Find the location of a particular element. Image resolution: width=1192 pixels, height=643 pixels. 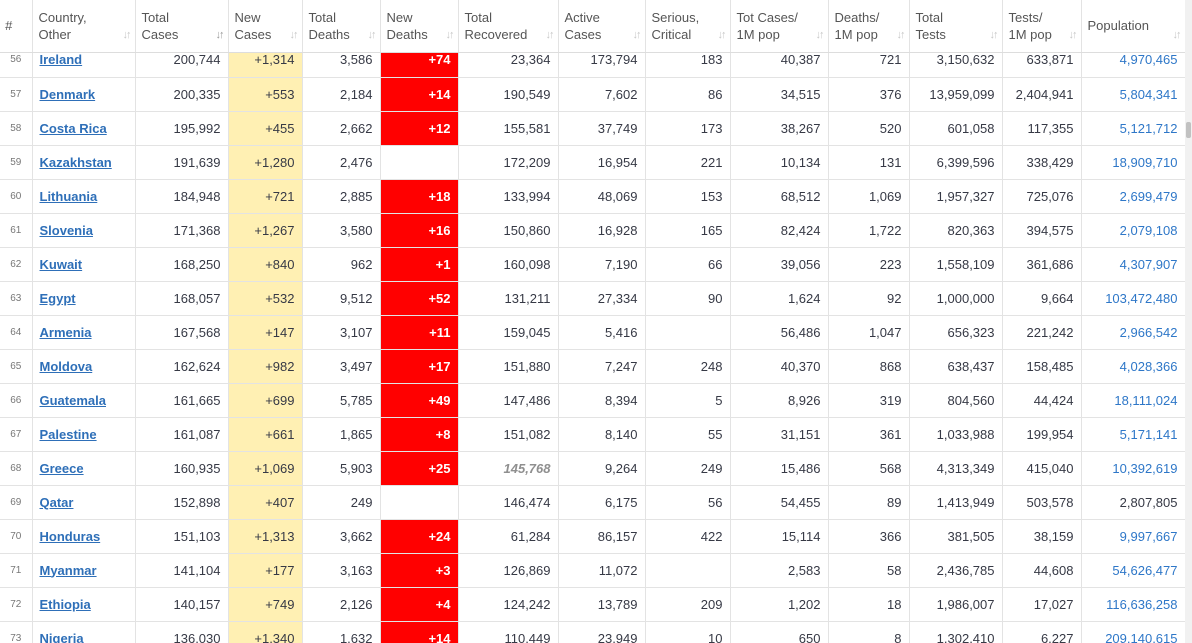

country-link: Denmark is located at coordinates (67, 94).